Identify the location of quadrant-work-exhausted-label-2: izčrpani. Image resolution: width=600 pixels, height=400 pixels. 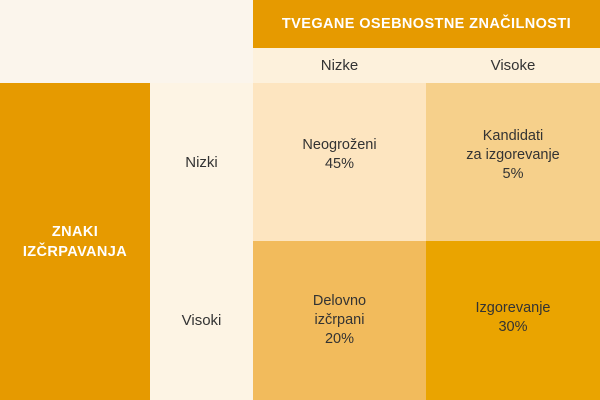
(339, 320).